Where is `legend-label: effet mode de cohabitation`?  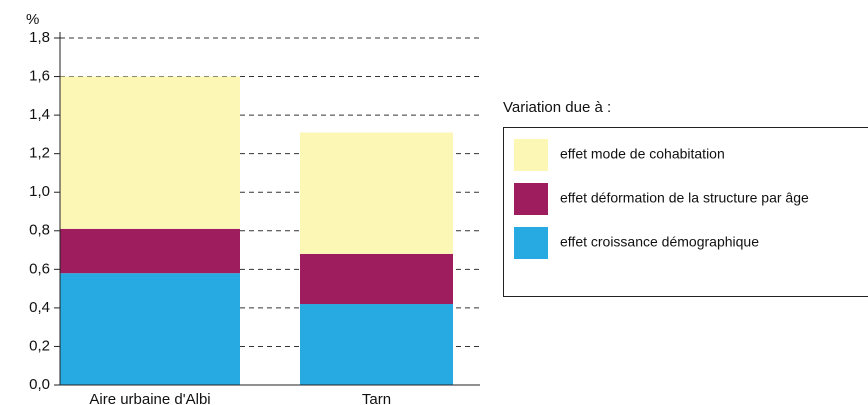
legend-label: effet mode de cohabitation is located at coordinates (642, 154).